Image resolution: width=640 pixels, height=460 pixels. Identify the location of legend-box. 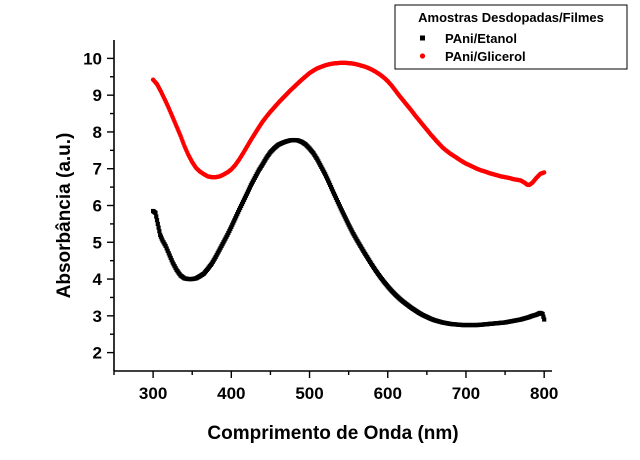
(511, 37).